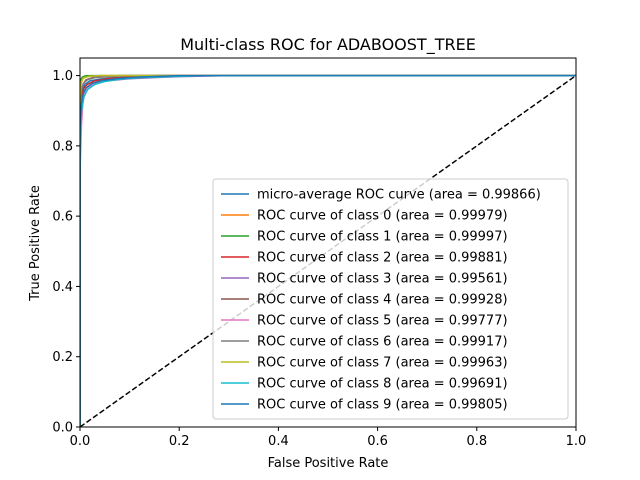  I want to click on legend-label-7: ROC curve of class 6 (area = 0.99917), so click(382, 342).